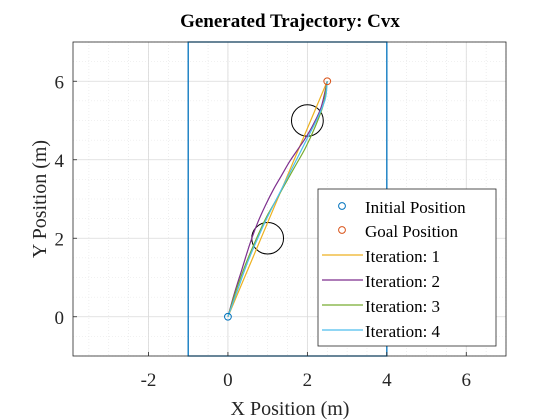 This screenshot has width=560, height=420. Describe the element at coordinates (412, 231) in the screenshot. I see `legend-label-goal-position: Goal Position` at that location.